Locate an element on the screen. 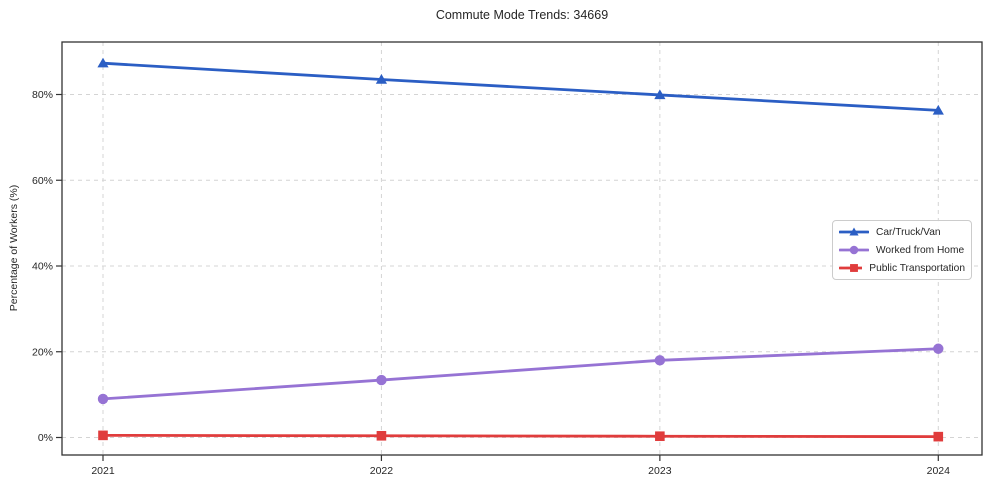 Image resolution: width=990 pixels, height=490 pixels. y-tick-label: 60% is located at coordinates (42, 181).